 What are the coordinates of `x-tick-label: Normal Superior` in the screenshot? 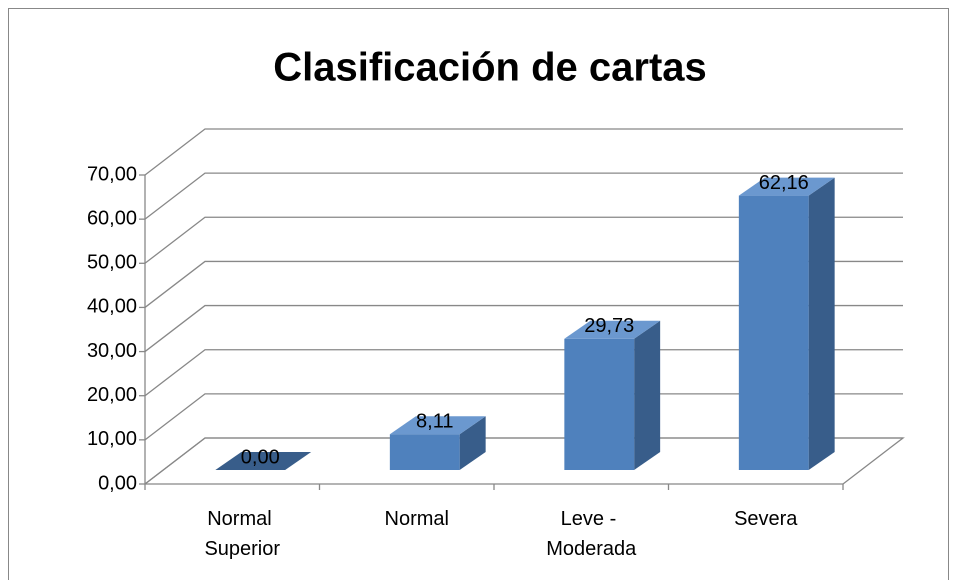 It's located at (242, 534).